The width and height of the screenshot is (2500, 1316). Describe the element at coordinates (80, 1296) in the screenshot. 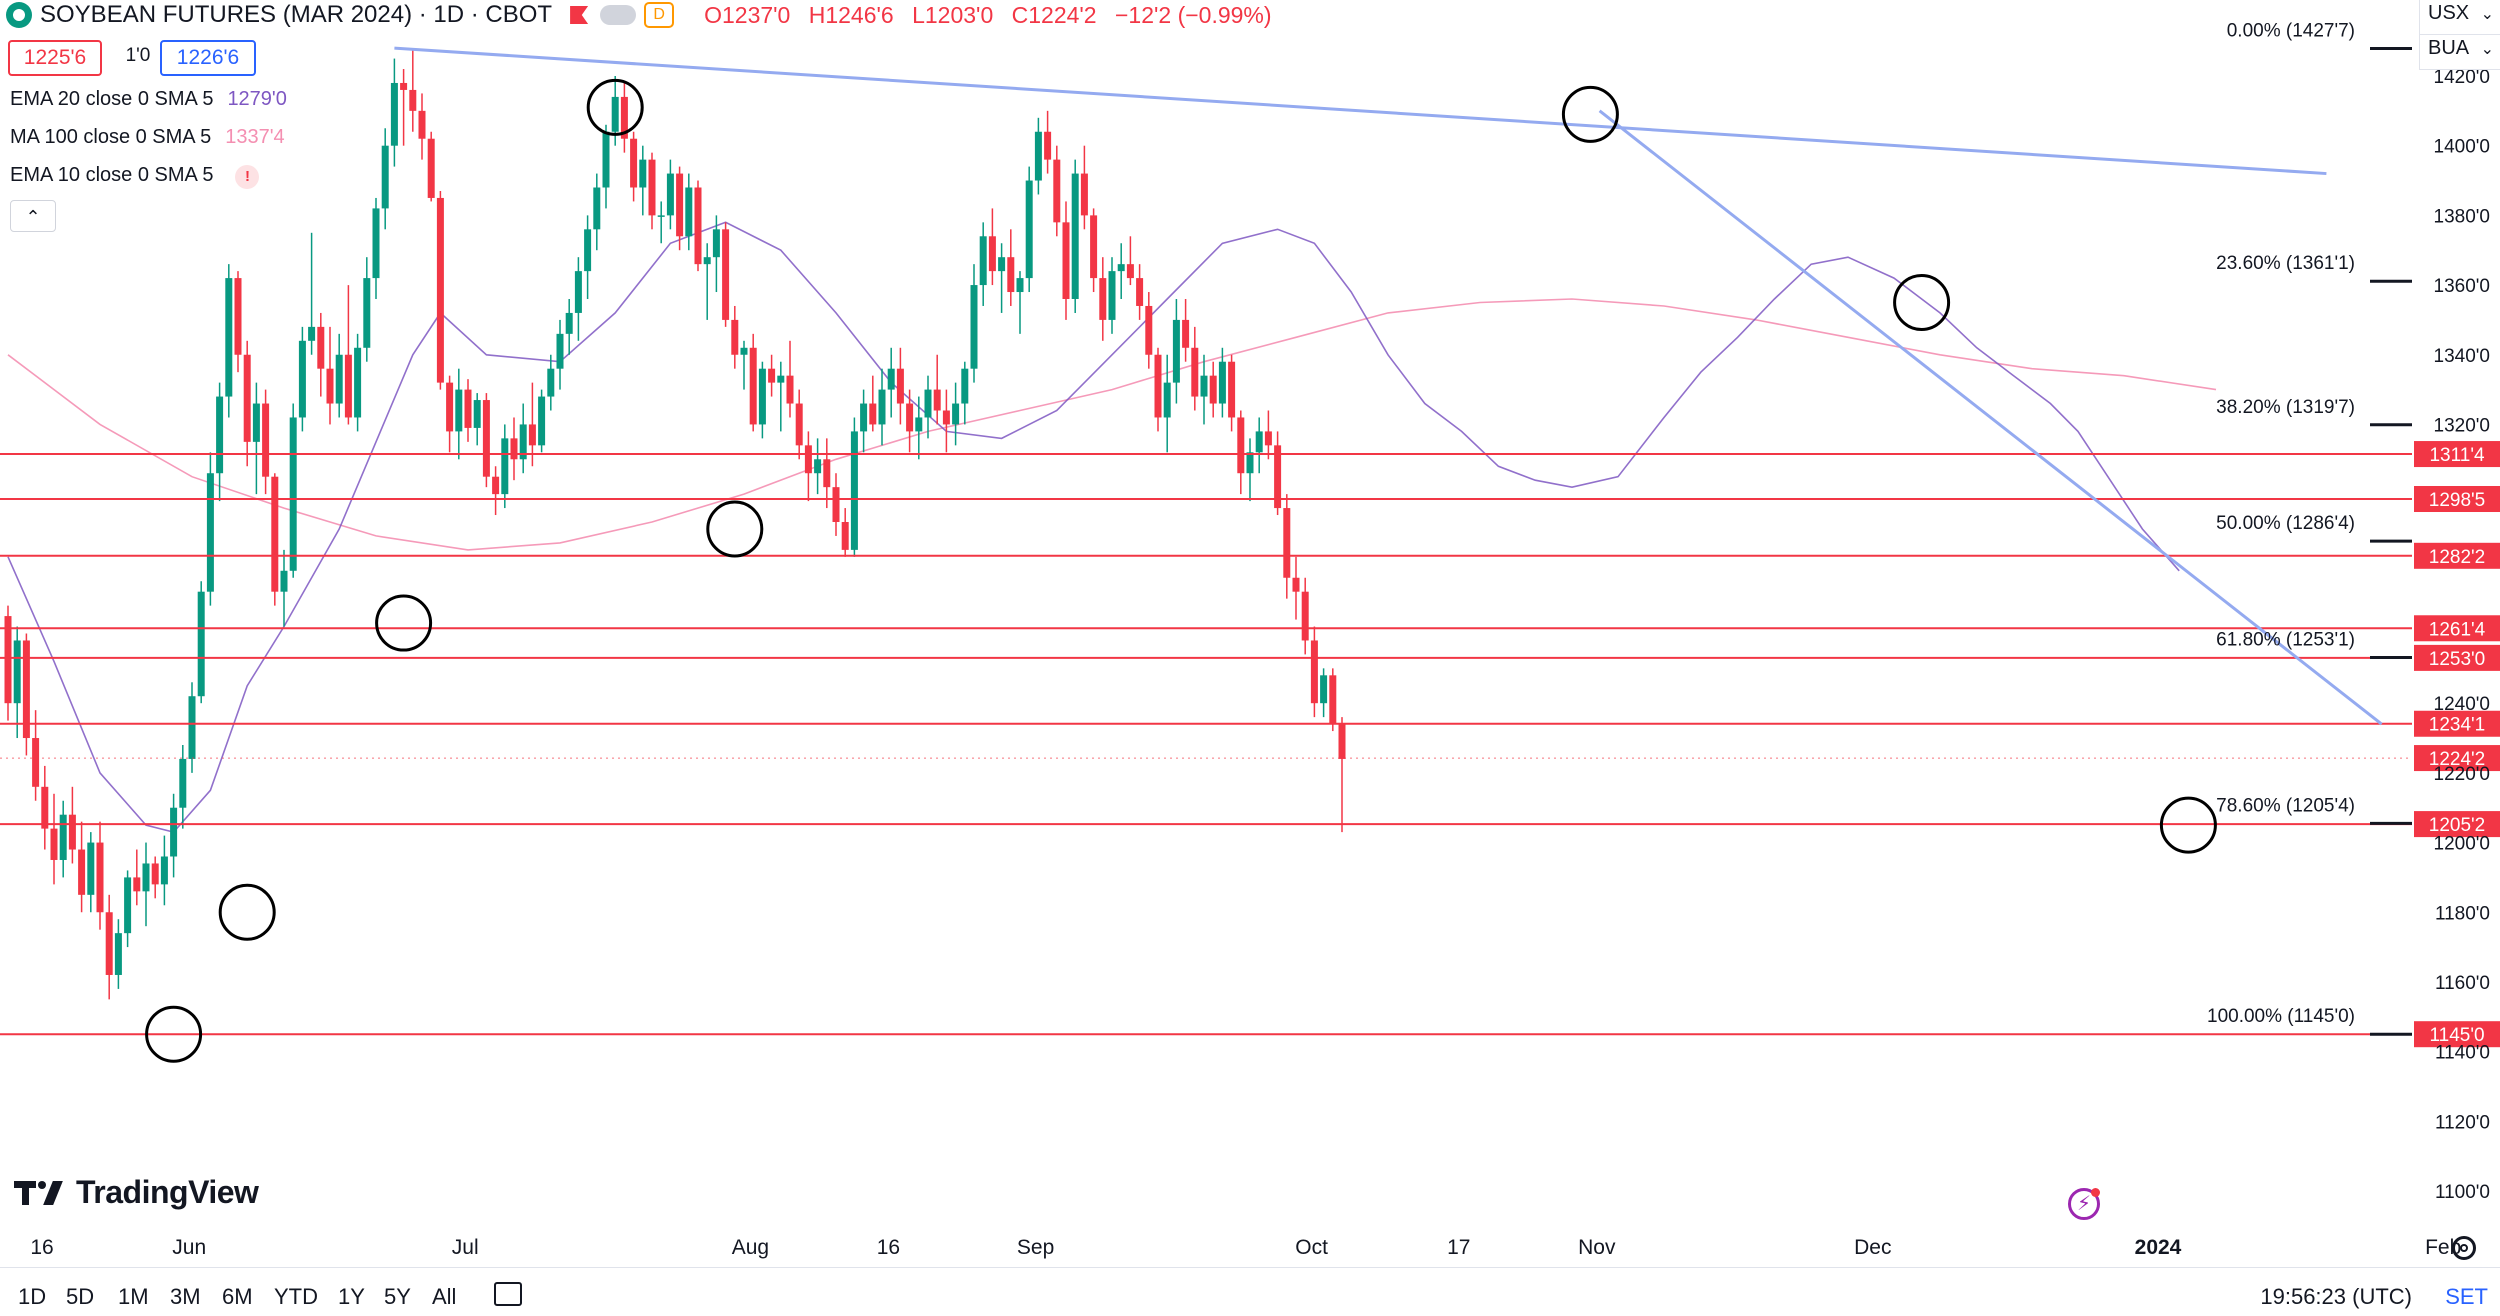

I see `range-5d: 5D` at that location.